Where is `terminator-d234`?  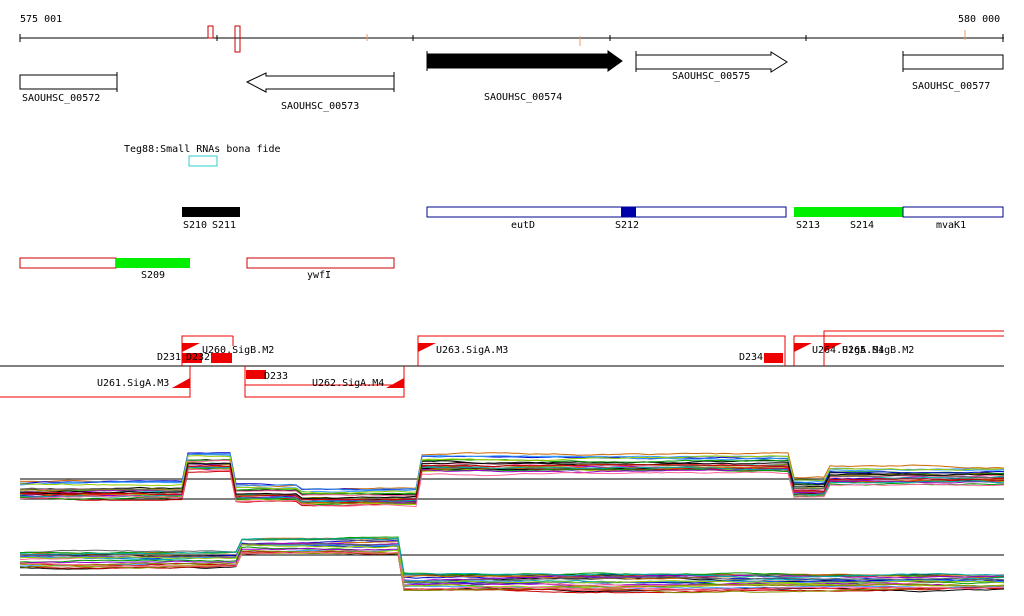
terminator-d234 is located at coordinates (773, 358).